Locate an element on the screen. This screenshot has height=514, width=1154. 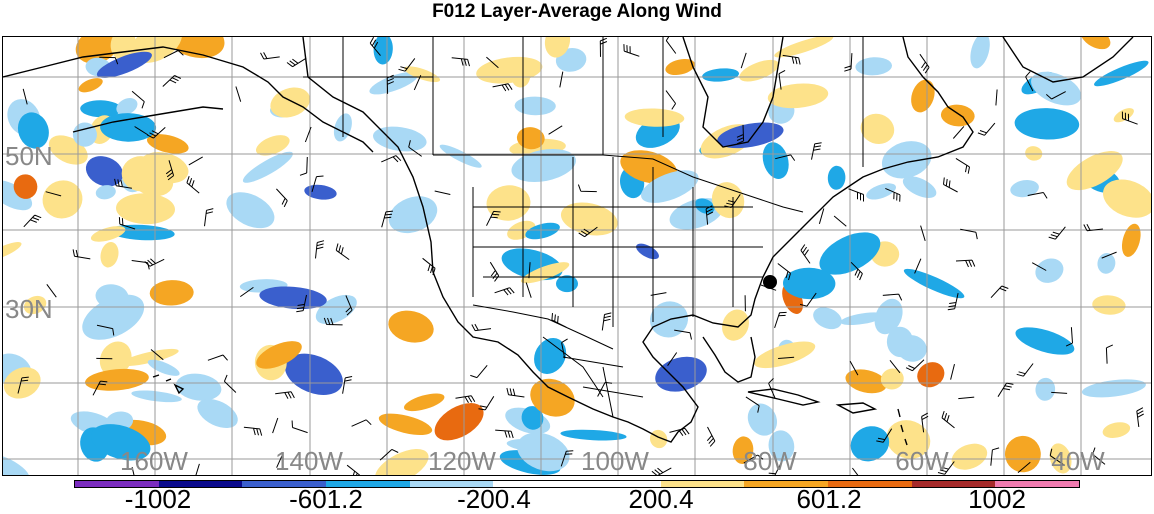
lon-label-80w: 80W is located at coordinates (769, 461).